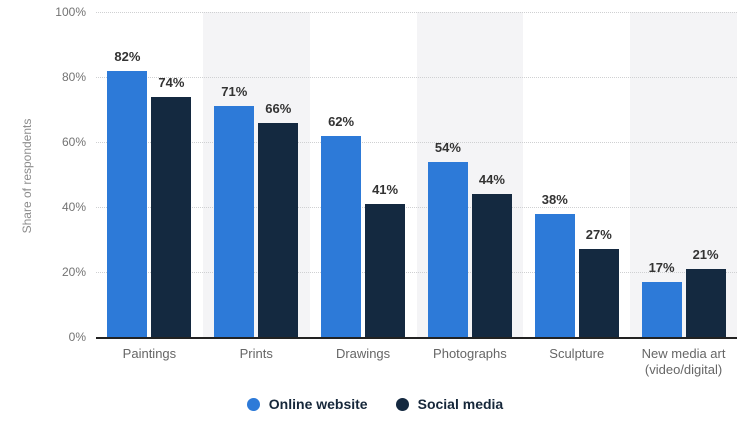 This screenshot has height=426, width=750. I want to click on value-label-drawings-social-media: 41%, so click(385, 189).